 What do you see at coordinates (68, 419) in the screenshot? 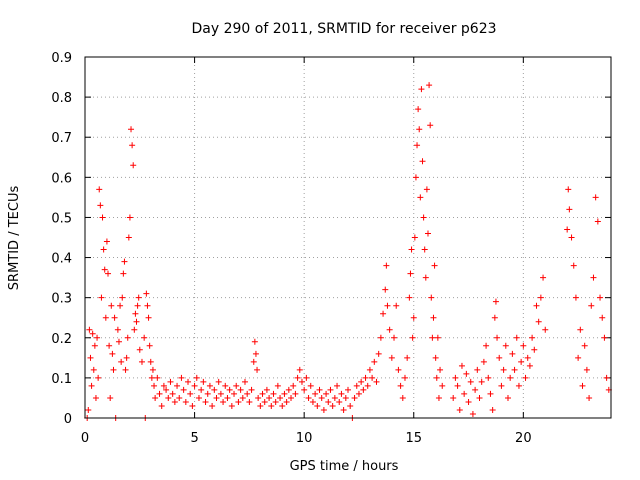
I see `y-tick-label: 0` at bounding box center [68, 419].